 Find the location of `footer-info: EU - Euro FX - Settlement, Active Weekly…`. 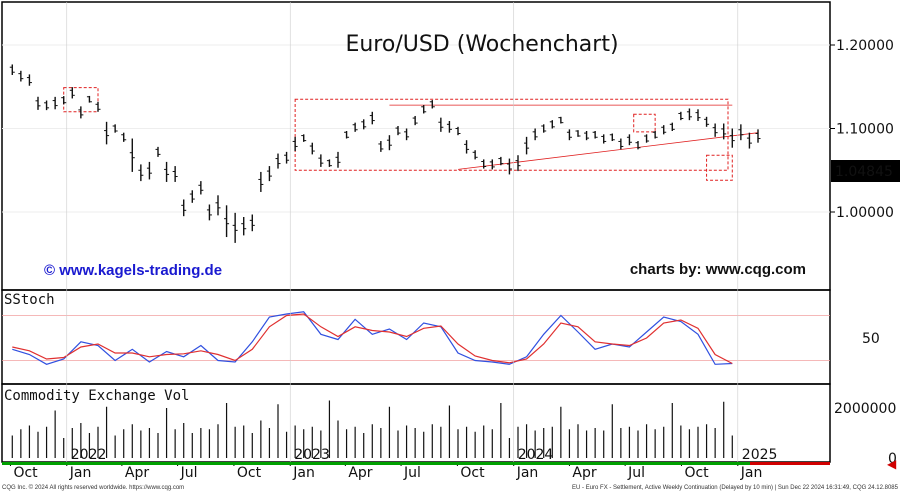

footer-info: EU - Euro FX - Settlement, Active Weekly… is located at coordinates (735, 488).